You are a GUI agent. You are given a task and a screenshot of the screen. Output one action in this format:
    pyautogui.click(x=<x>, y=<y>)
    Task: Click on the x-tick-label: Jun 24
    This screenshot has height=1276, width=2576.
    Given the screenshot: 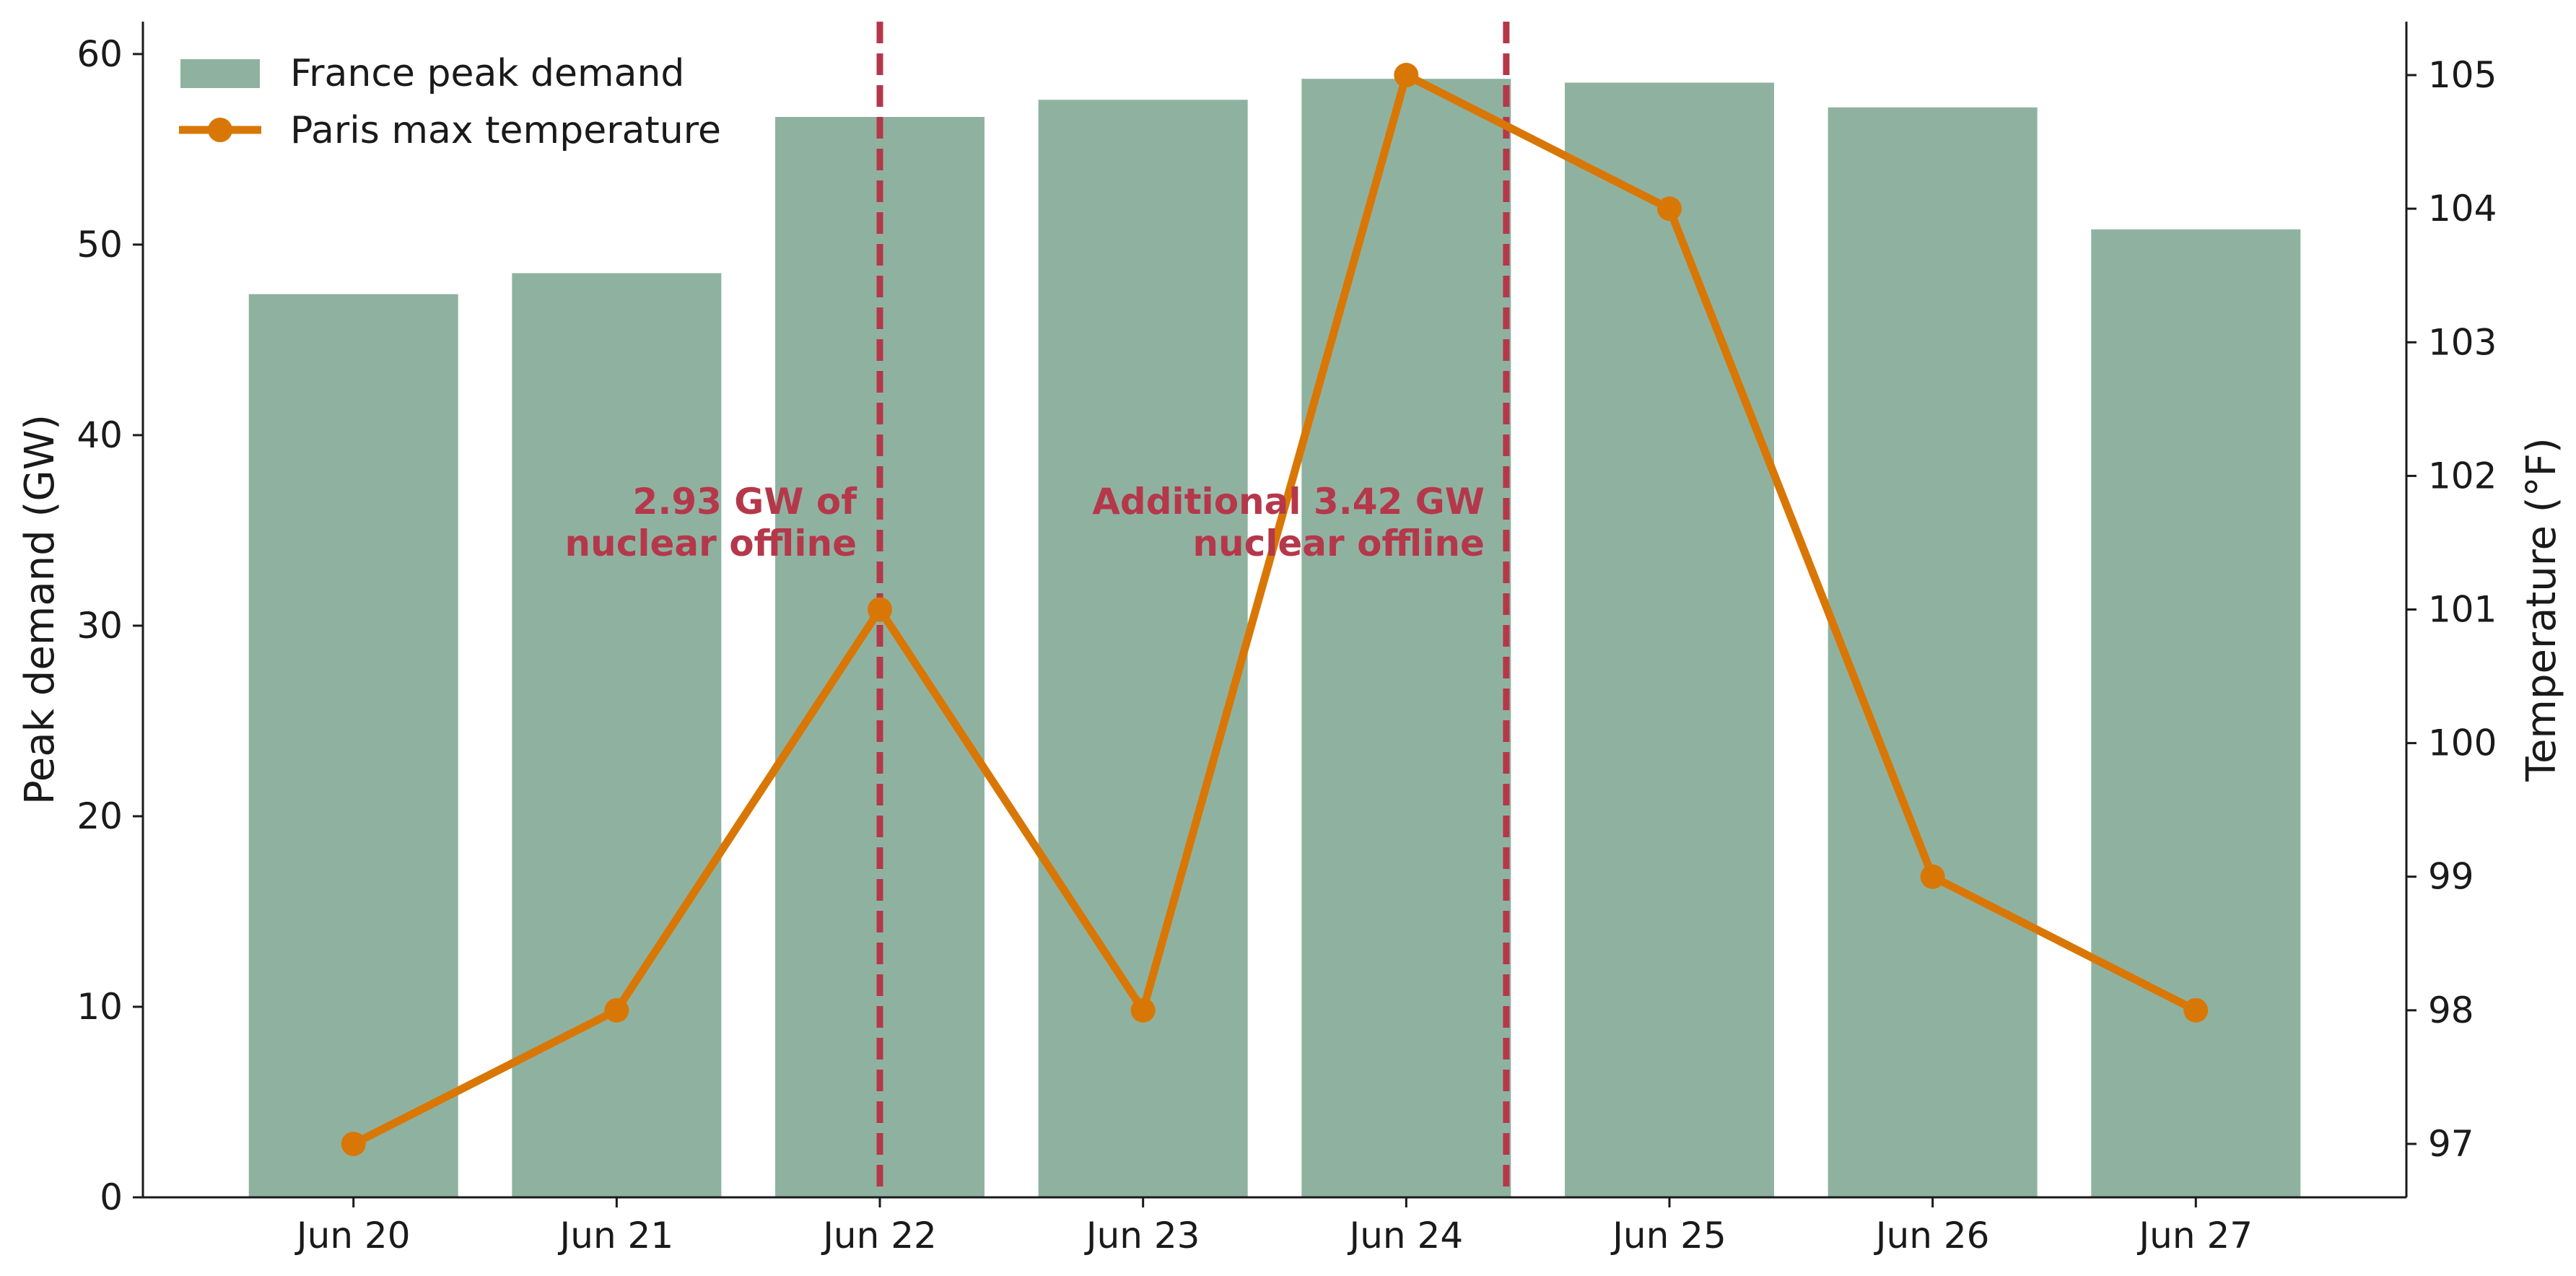 What is the action you would take?
    pyautogui.click(x=1405, y=1236)
    